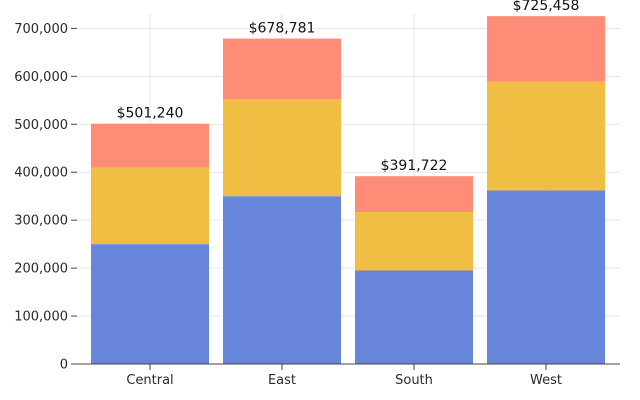  What do you see at coordinates (150, 114) in the screenshot?
I see `total-label: $501,240` at bounding box center [150, 114].